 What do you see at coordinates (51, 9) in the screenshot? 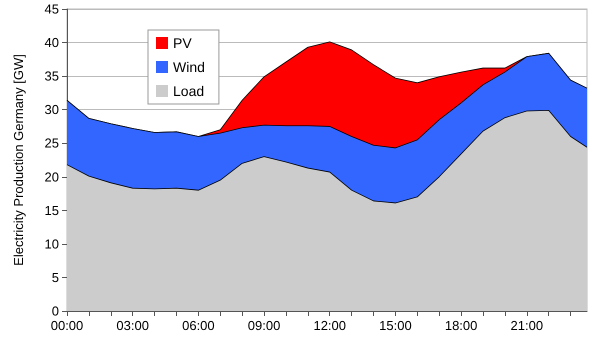
I see `y-tick-label: 45` at bounding box center [51, 9].